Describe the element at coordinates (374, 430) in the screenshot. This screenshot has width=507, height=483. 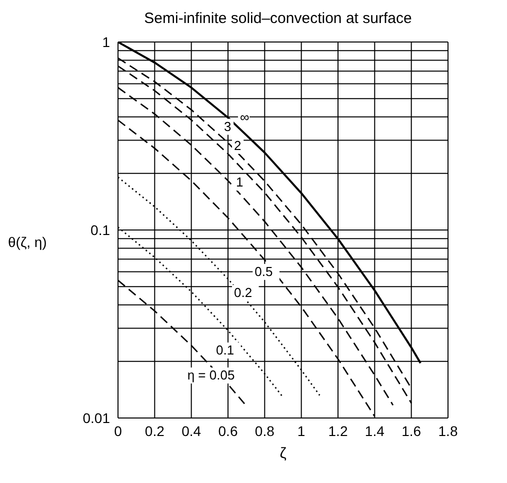
I see `x-tick-label: 1.4` at that location.